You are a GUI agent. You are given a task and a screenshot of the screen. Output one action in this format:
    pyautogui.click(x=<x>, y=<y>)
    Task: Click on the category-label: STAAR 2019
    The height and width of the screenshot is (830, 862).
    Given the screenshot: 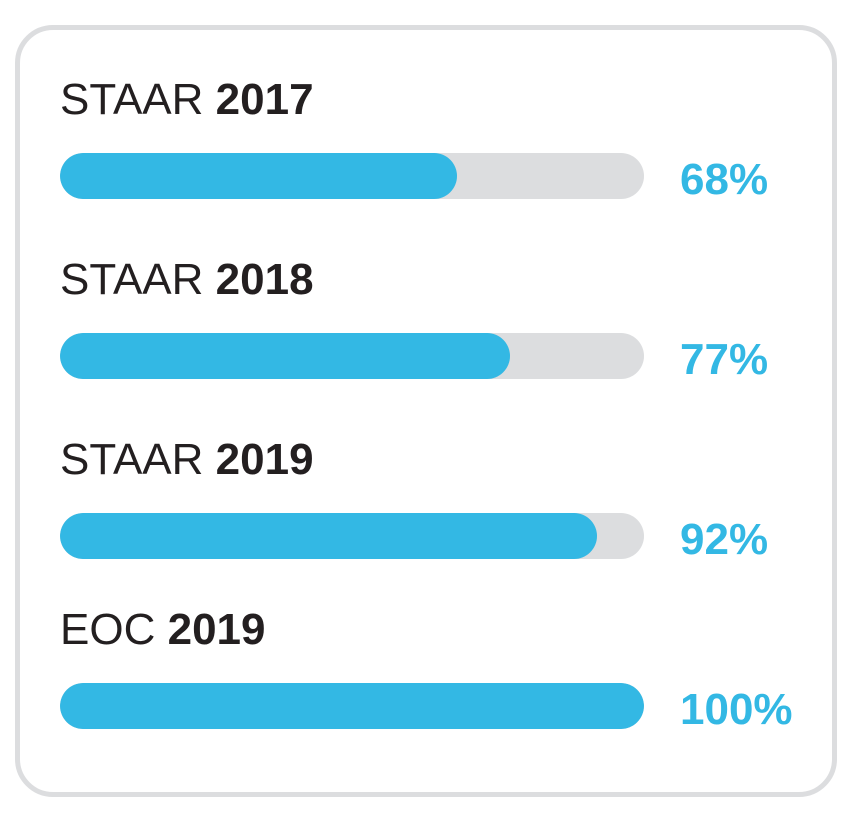 What is the action you would take?
    pyautogui.click(x=187, y=460)
    